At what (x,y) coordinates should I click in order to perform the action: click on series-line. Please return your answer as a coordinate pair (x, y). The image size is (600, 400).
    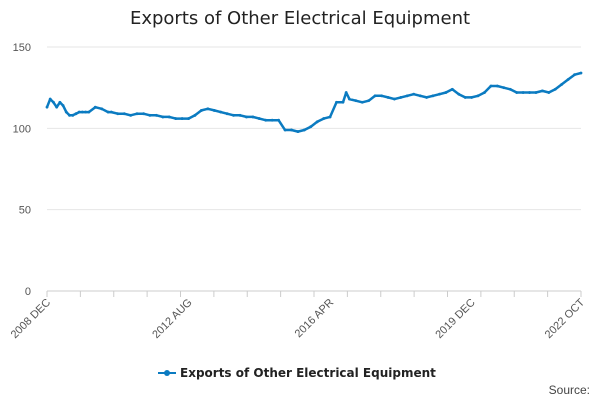
    Looking at the image, I should click on (313, 102).